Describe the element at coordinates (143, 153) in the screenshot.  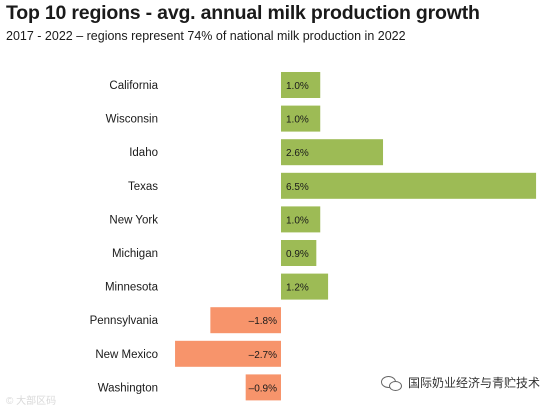
I see `category-label: Idaho` at that location.